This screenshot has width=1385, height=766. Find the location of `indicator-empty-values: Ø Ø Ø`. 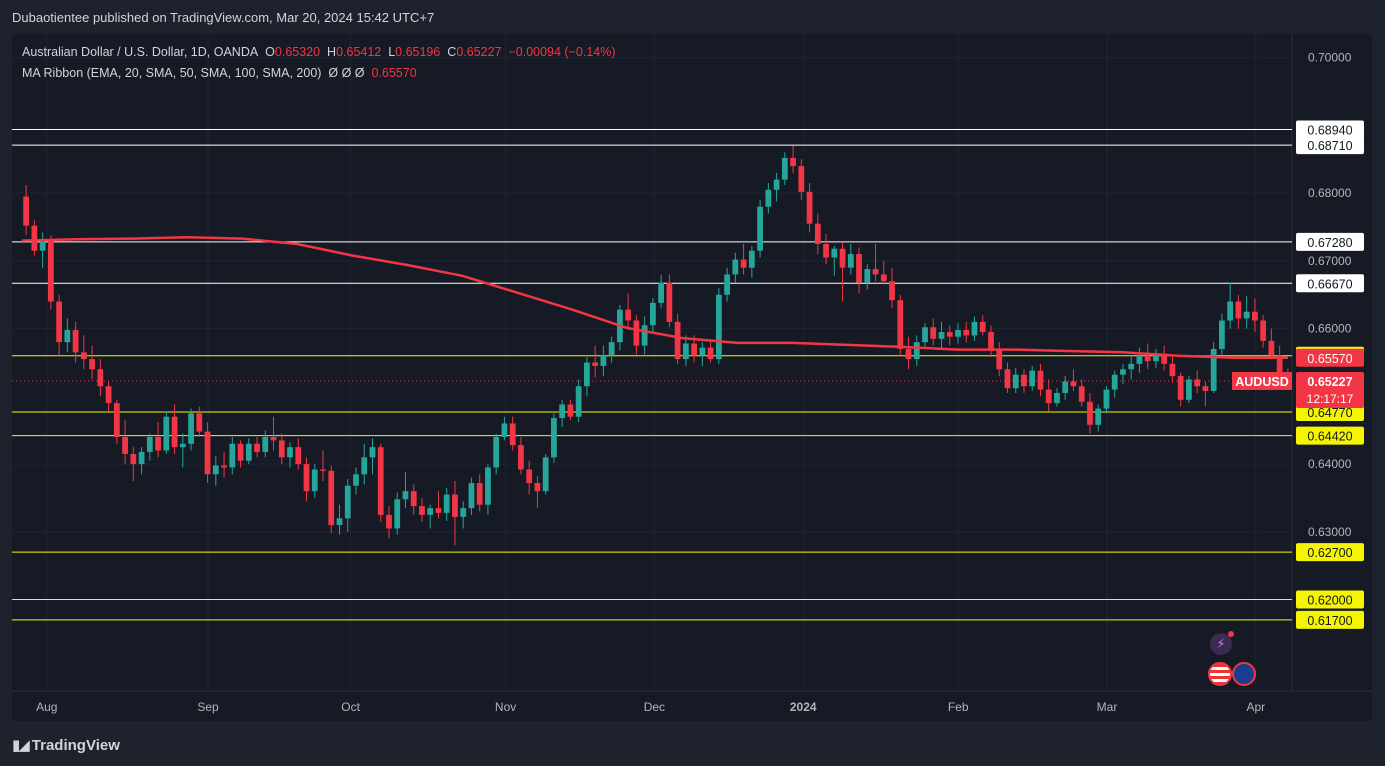

indicator-empty-values: Ø Ø Ø is located at coordinates (346, 73).